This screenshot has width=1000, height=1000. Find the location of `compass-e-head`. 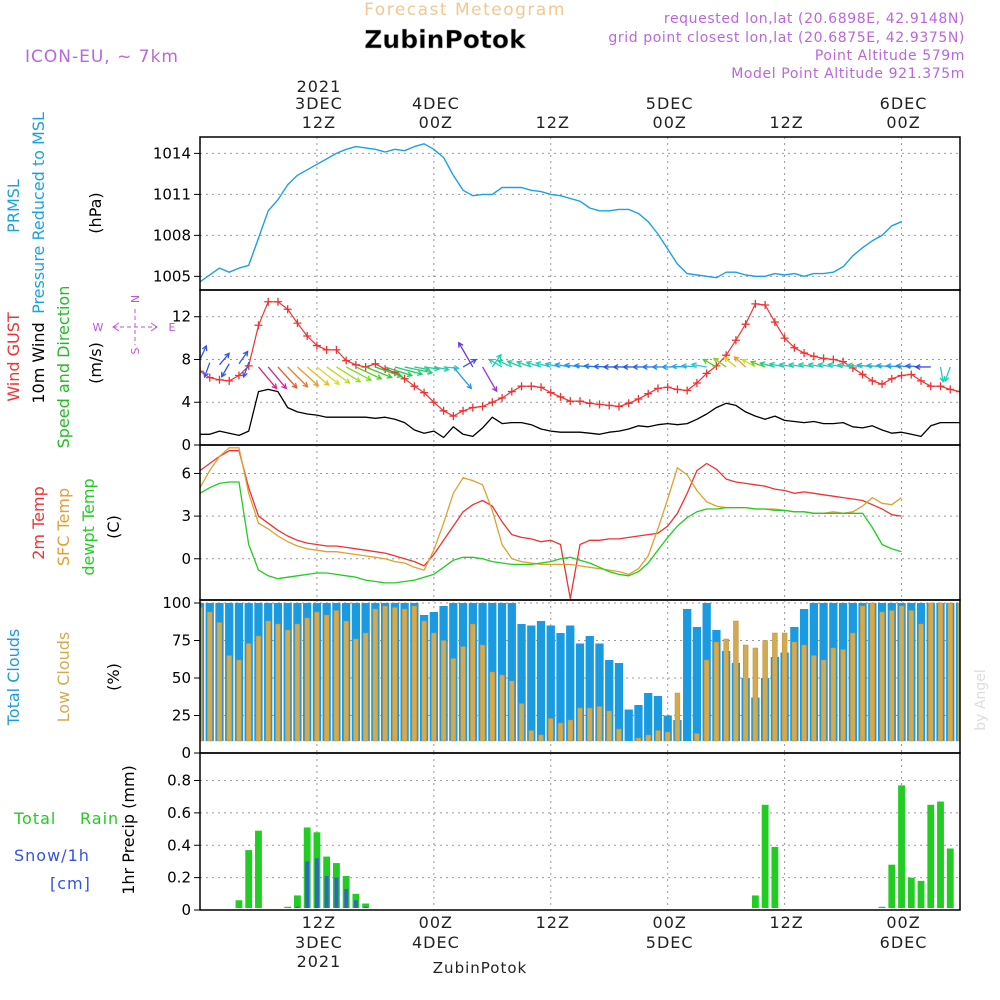

compass-e-head is located at coordinates (154, 327).